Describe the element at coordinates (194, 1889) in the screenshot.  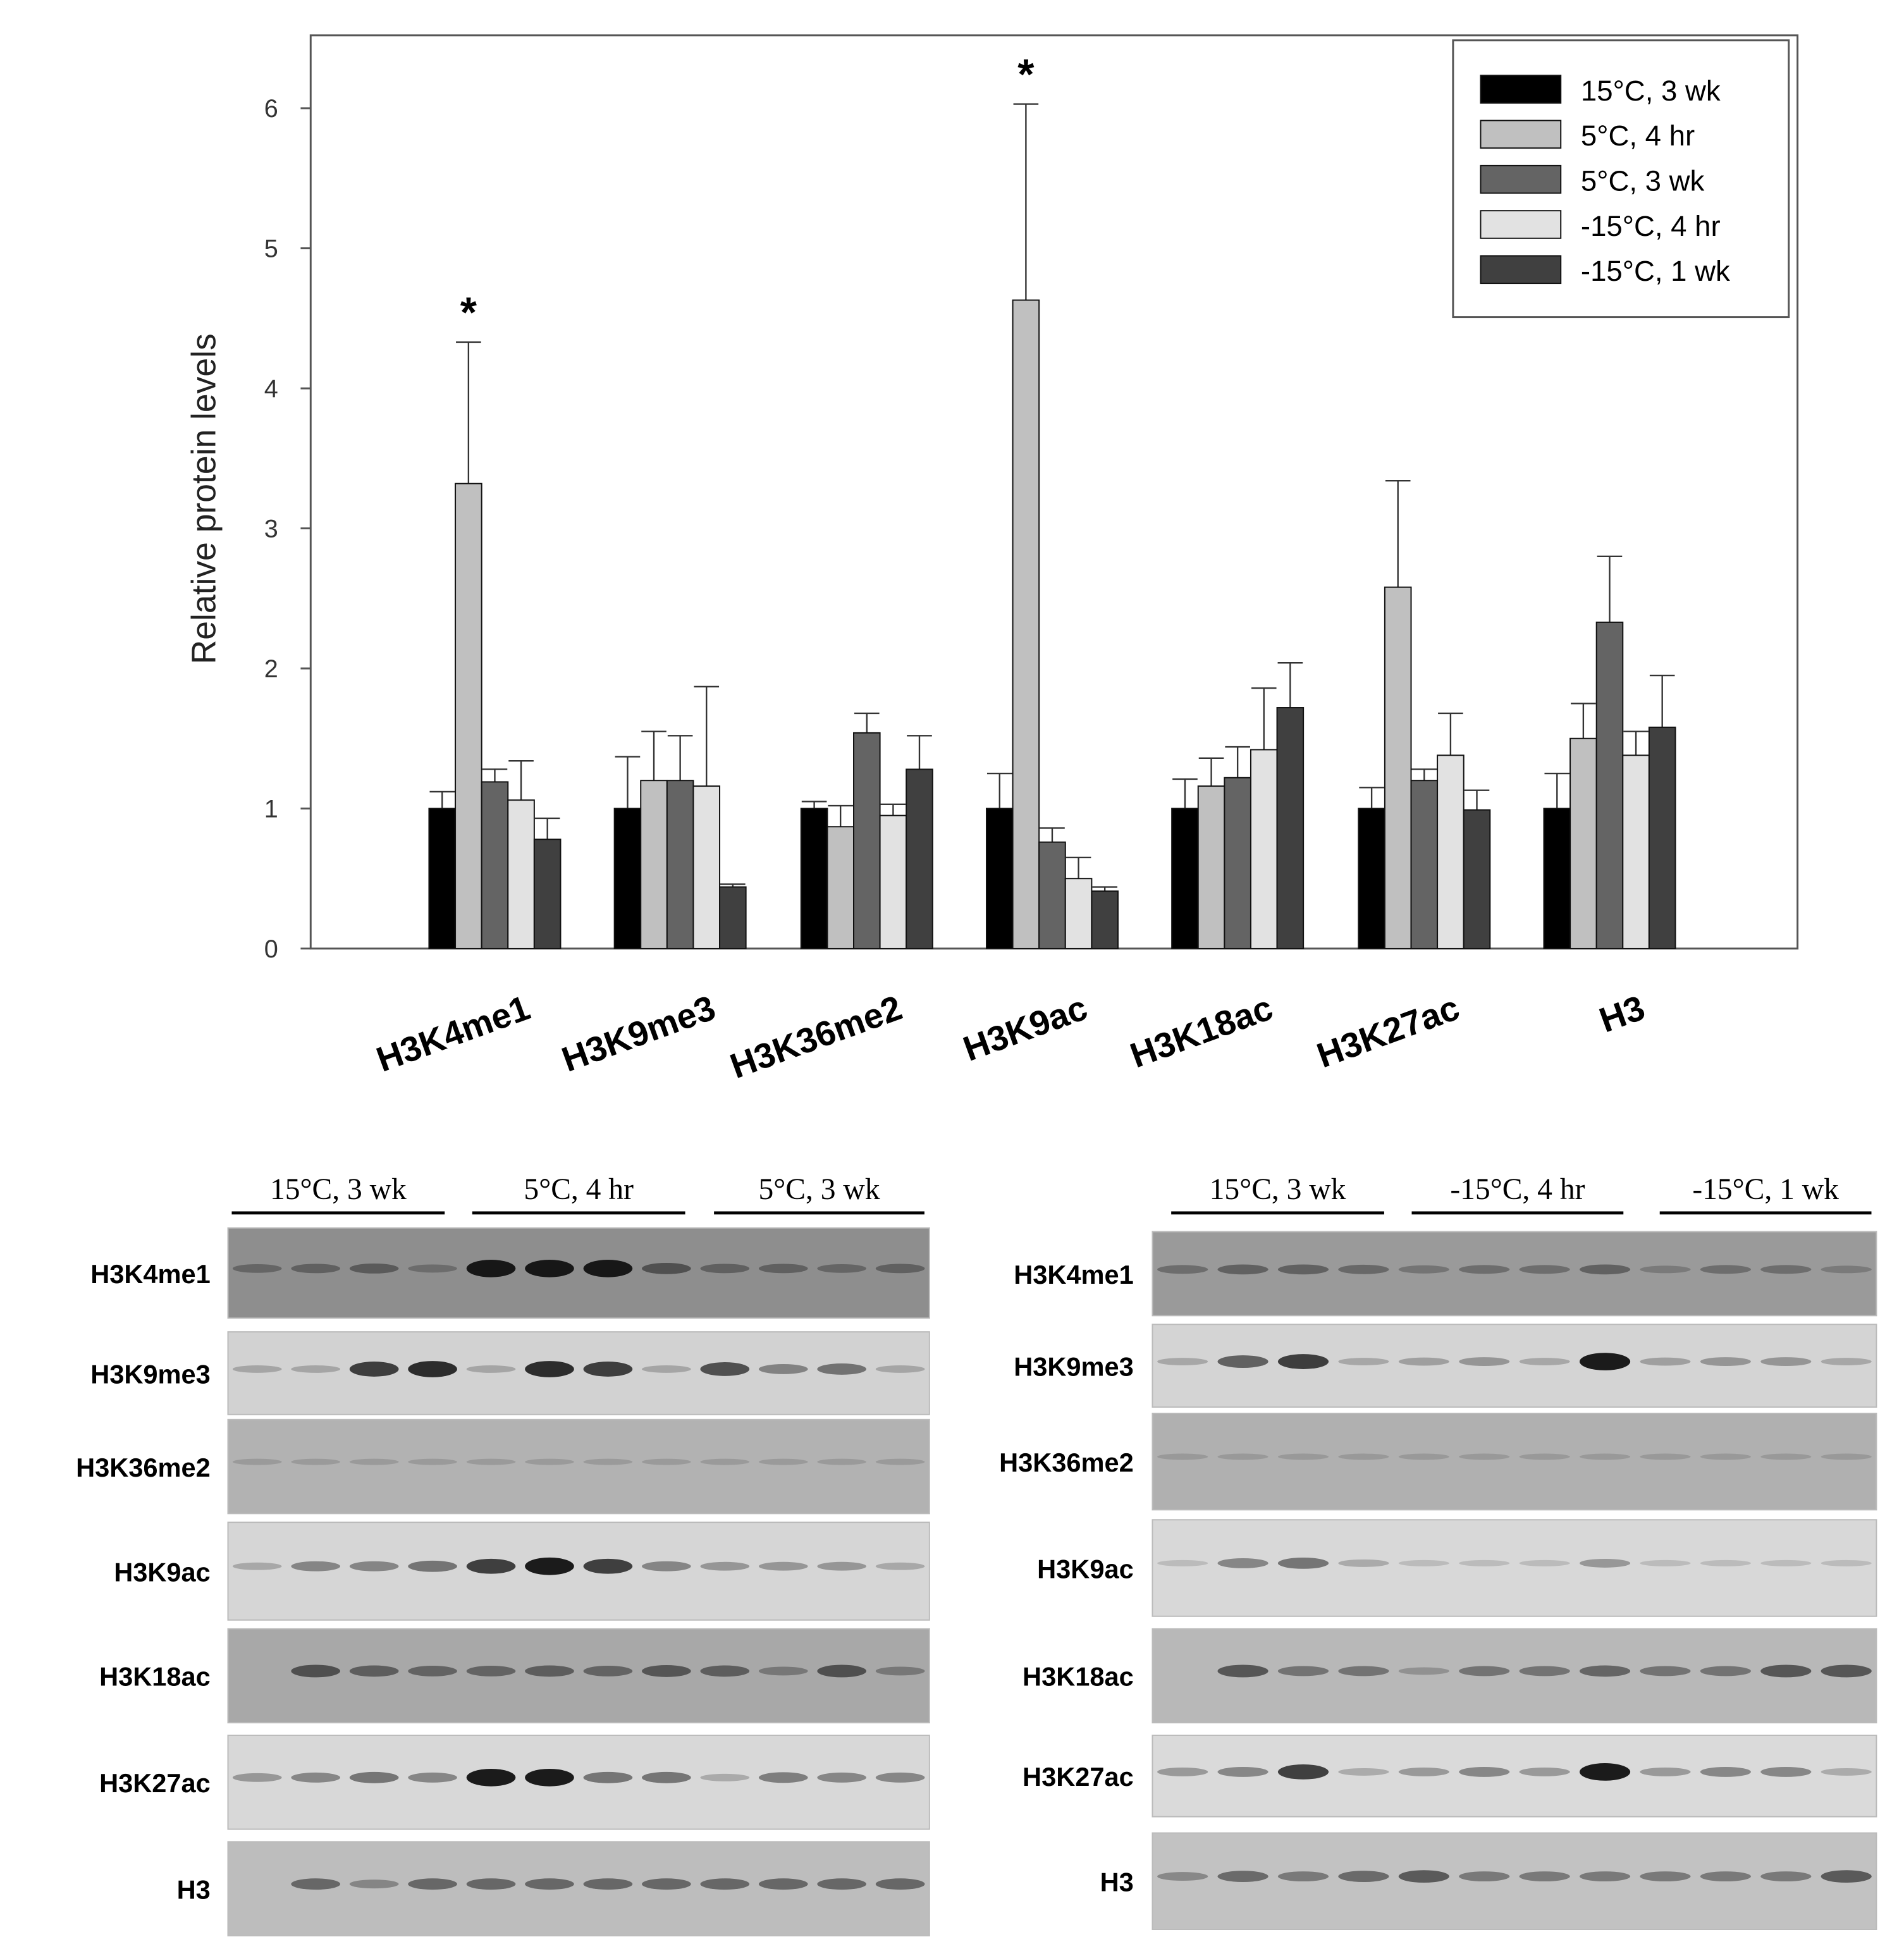
I see `blot-row-label: H3` at that location.